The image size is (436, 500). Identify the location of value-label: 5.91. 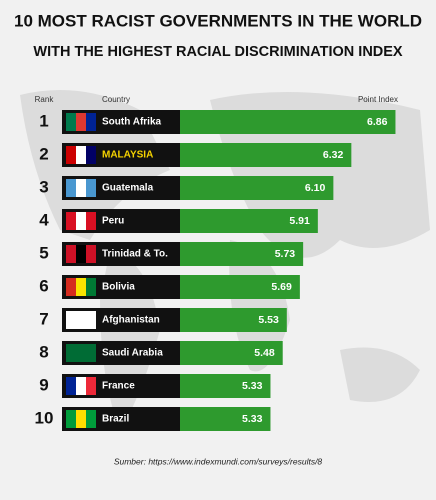
(299, 221).